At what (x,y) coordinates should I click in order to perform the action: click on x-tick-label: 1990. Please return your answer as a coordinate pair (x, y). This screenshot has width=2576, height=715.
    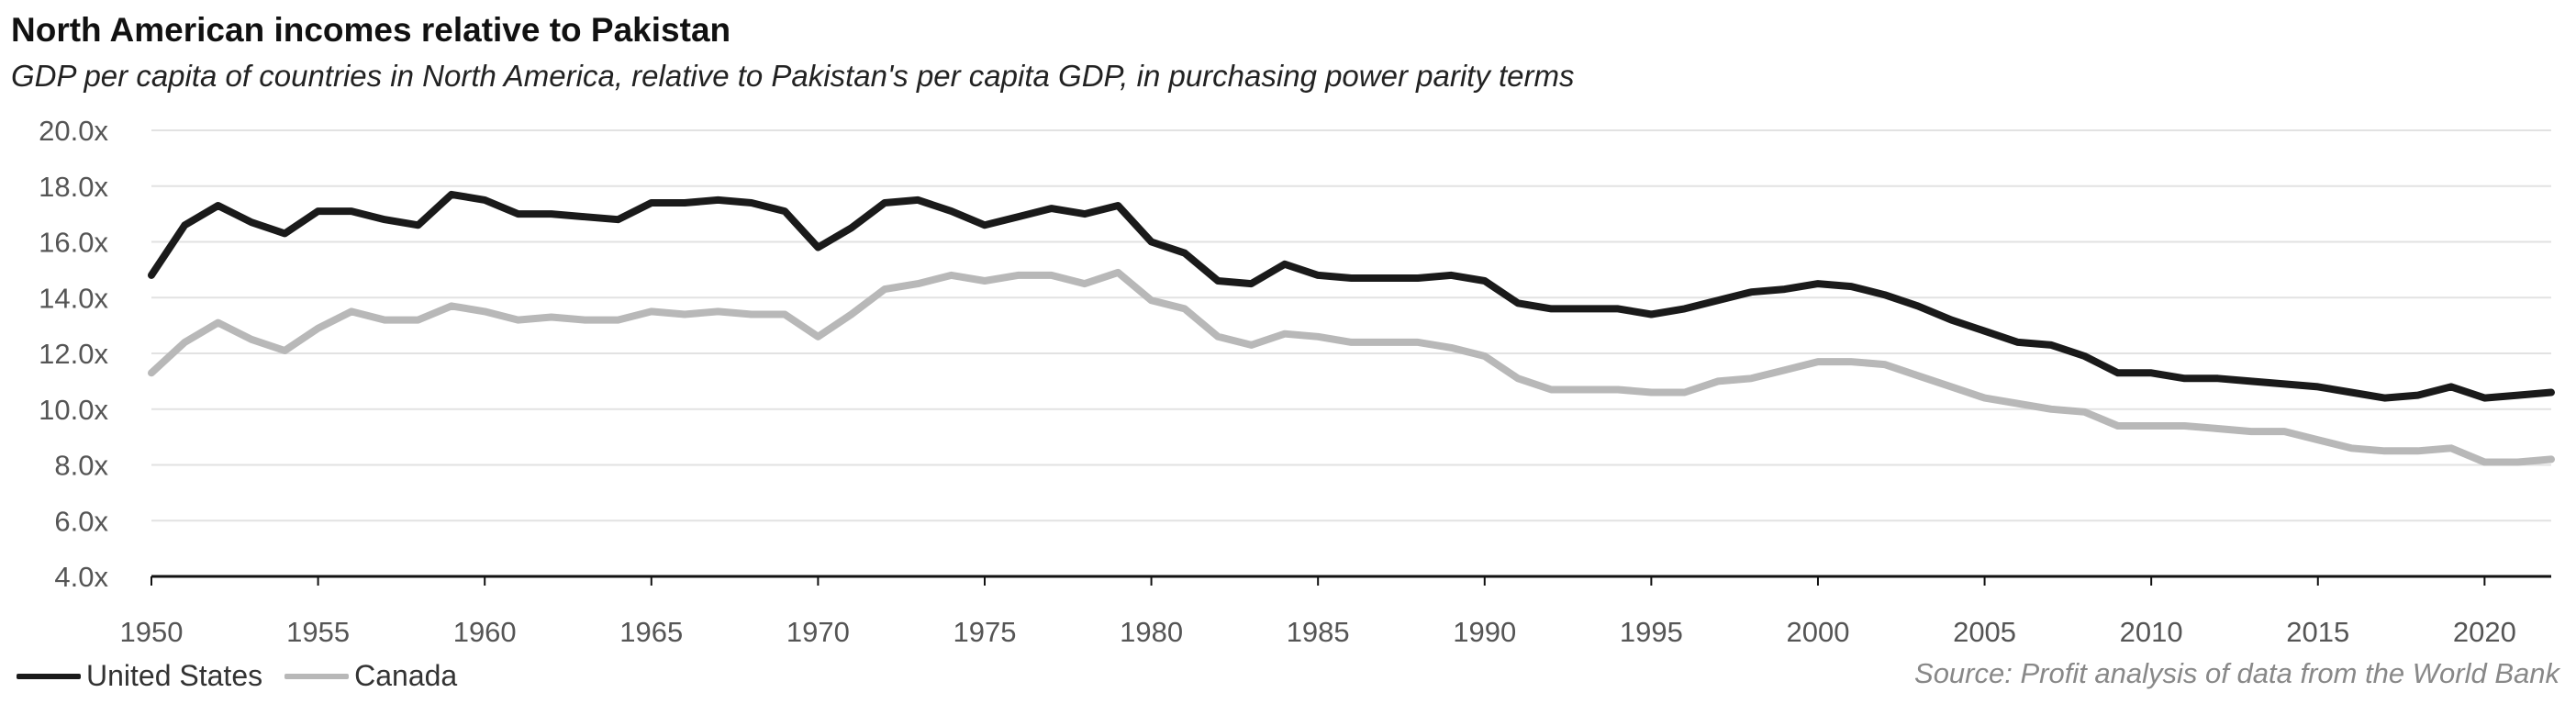
    Looking at the image, I should click on (1484, 632).